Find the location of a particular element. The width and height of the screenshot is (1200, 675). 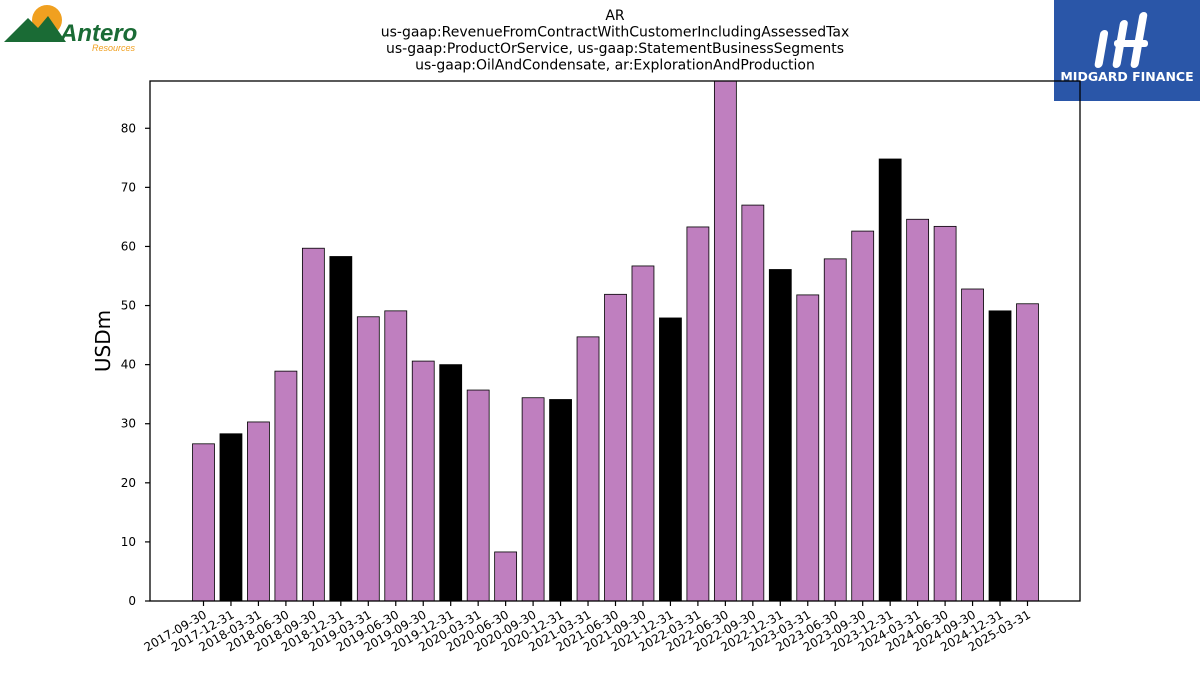

y-axis: 0 10 20 30 40 50 60 70 80 is located at coordinates (135, 364).